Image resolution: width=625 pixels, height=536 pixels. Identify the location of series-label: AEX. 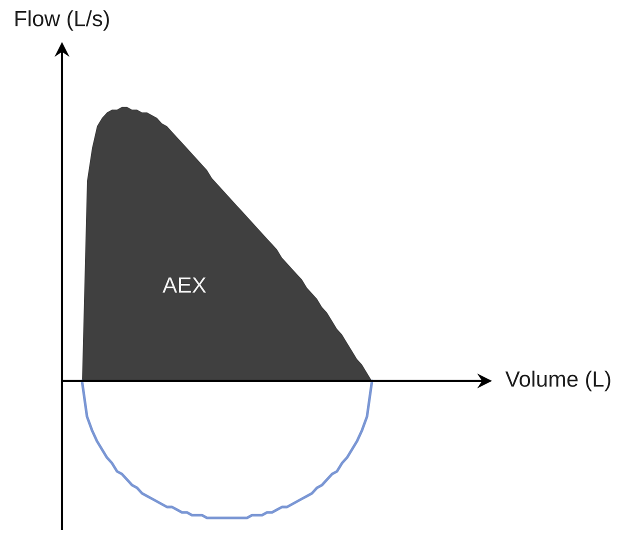
(184, 285).